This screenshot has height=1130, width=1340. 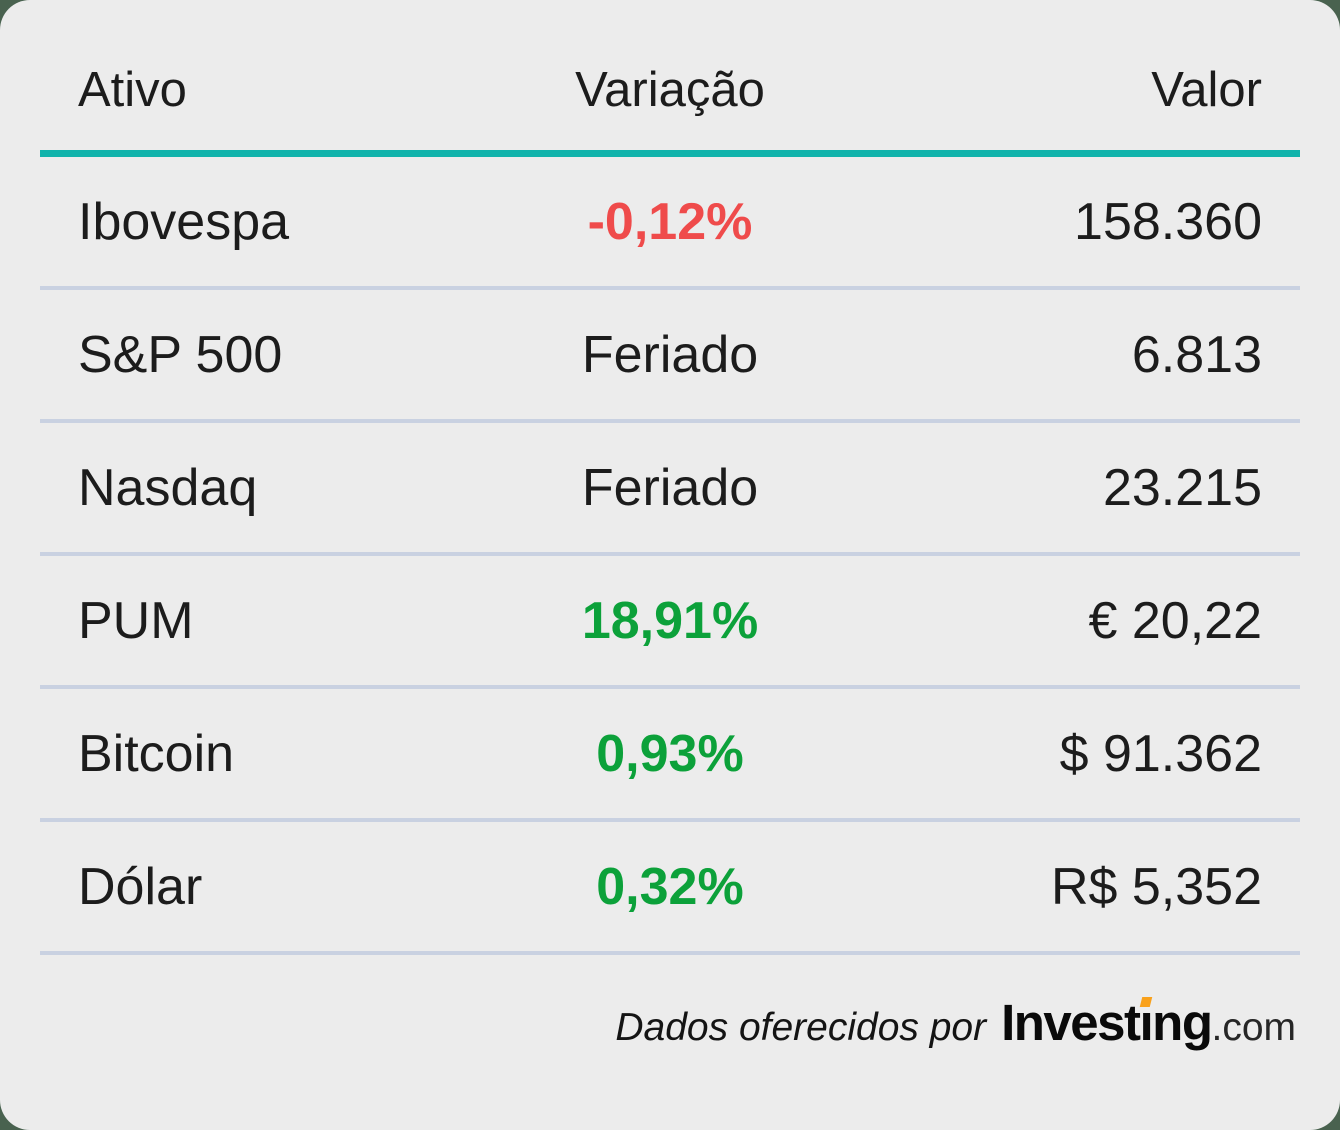 What do you see at coordinates (1168, 221) in the screenshot?
I see `asset-value: 158.360` at bounding box center [1168, 221].